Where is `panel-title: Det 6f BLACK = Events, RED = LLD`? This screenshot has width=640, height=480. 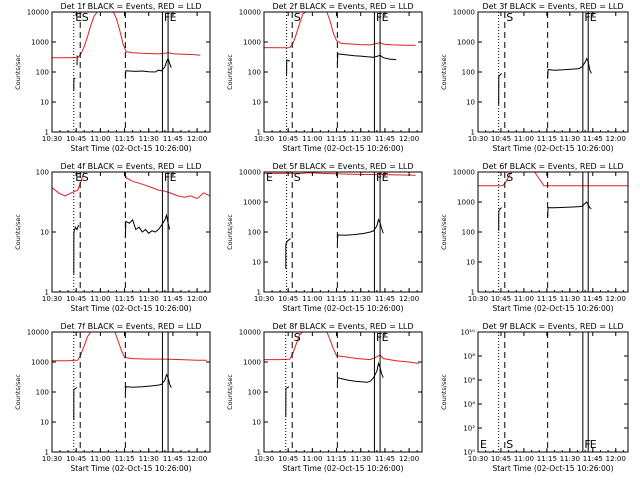
panel-title: Det 6f BLACK = Events, RED = LLD is located at coordinates (552, 166).